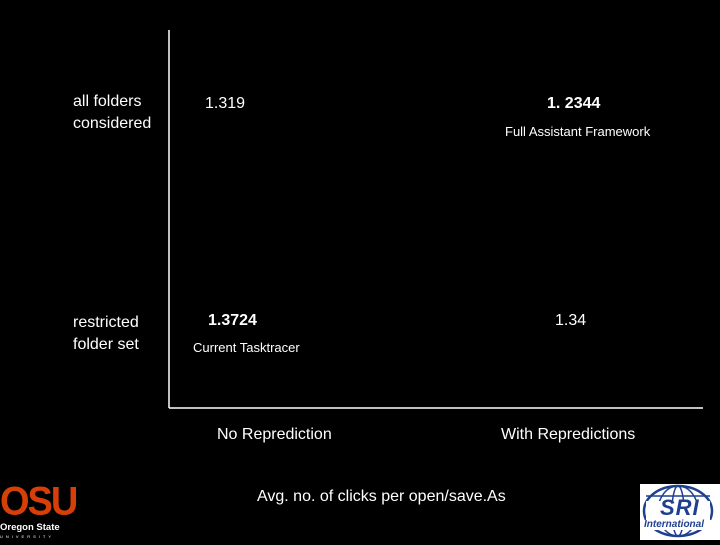 This screenshot has height=545, width=720. I want to click on cell-note-current-tasktracer: Current Tasktracer, so click(246, 347).